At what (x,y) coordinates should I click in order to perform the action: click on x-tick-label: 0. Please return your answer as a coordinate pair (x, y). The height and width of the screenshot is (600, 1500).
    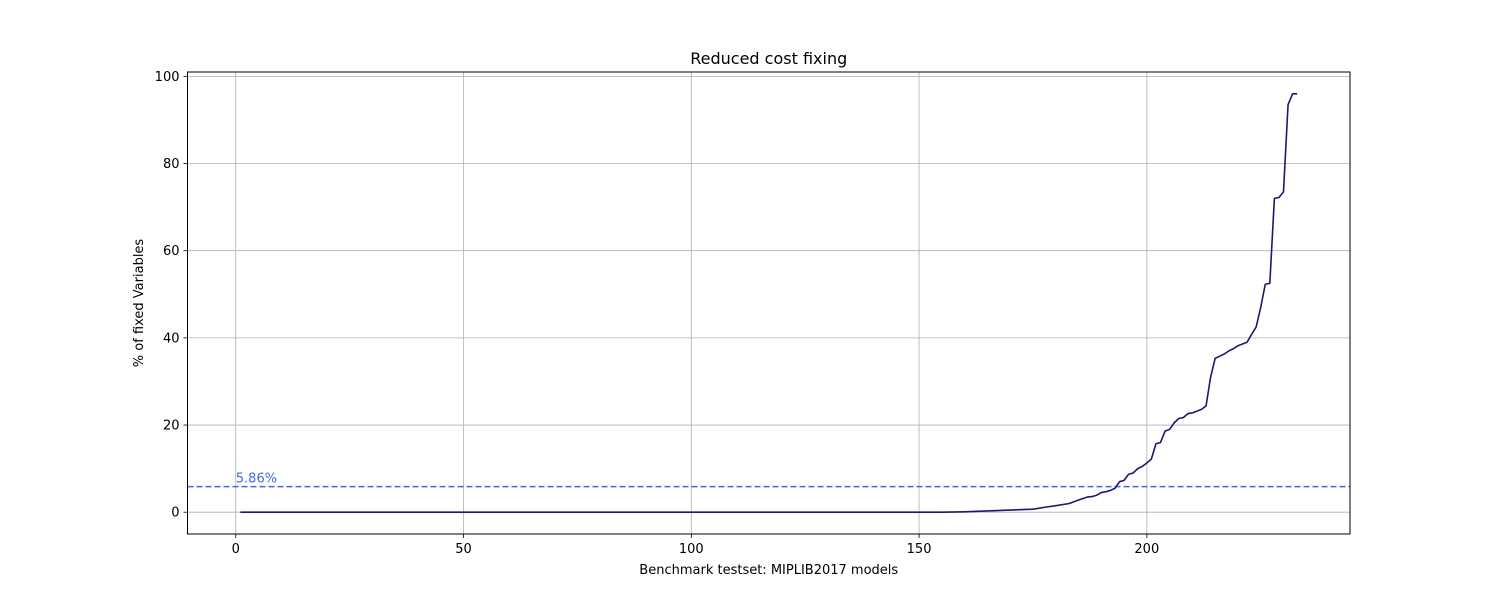
    Looking at the image, I should click on (236, 549).